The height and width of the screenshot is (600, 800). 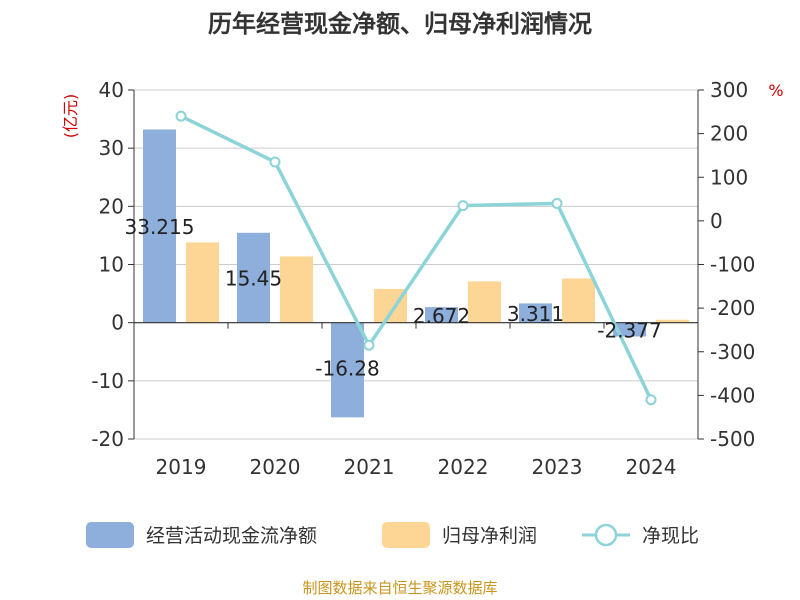 I want to click on right-tick-label: -500, so click(x=732, y=439).